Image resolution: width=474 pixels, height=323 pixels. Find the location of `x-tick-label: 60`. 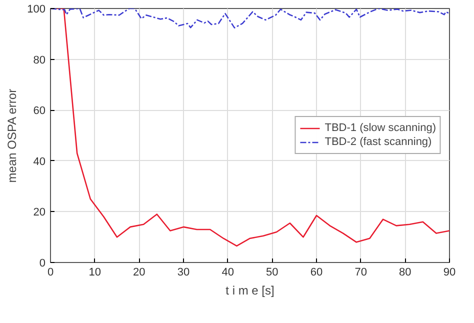

x-tick-label: 60 is located at coordinates (316, 272).